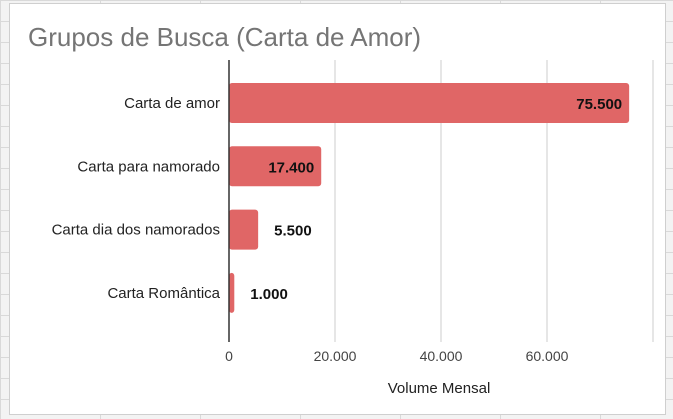 This screenshot has width=673, height=419. I want to click on x-tick-label-3: 60.000, so click(547, 356).